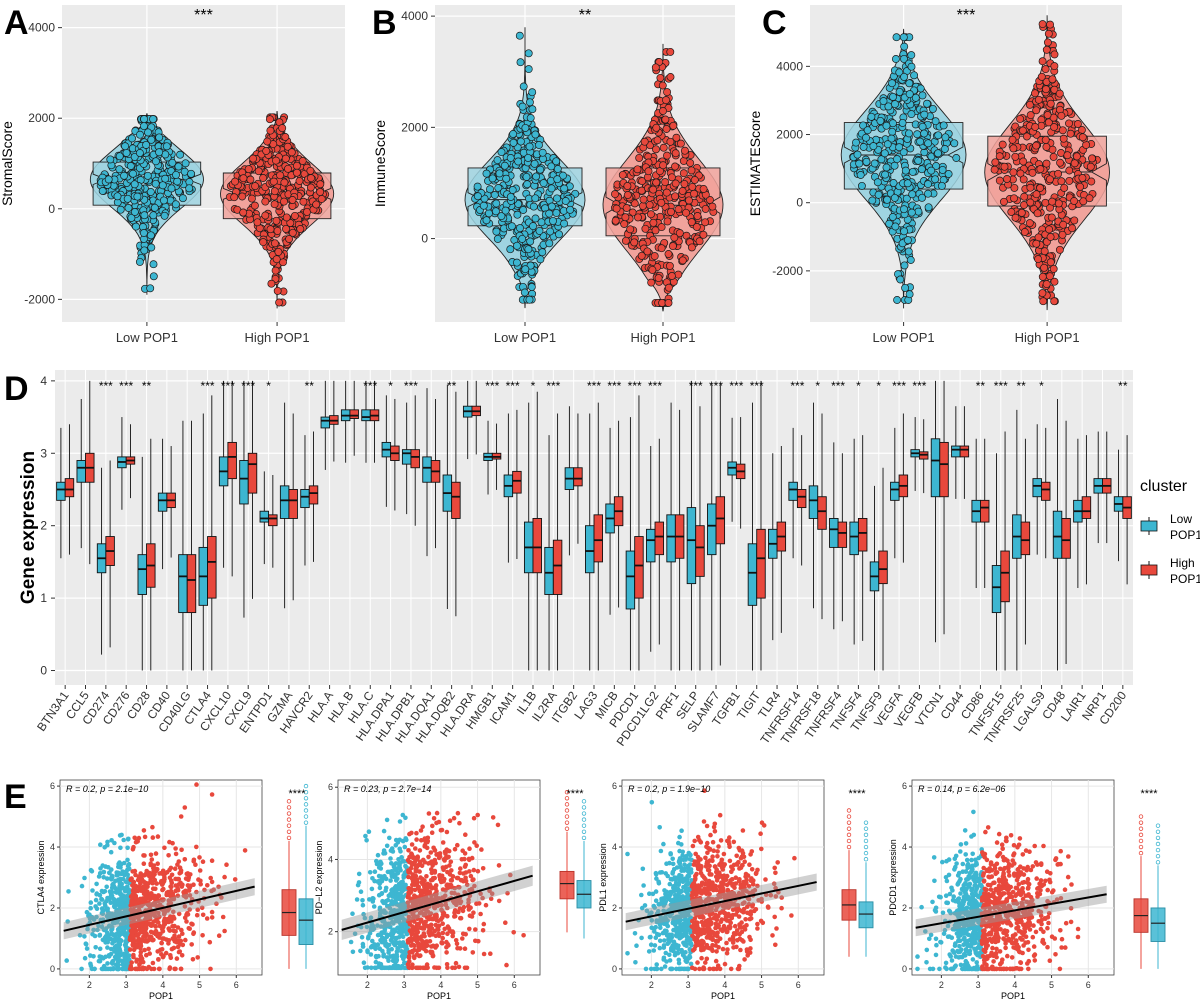 The height and width of the screenshot is (1002, 1200). Describe the element at coordinates (696, 386) in the screenshot. I see `significance-label: ***` at that location.